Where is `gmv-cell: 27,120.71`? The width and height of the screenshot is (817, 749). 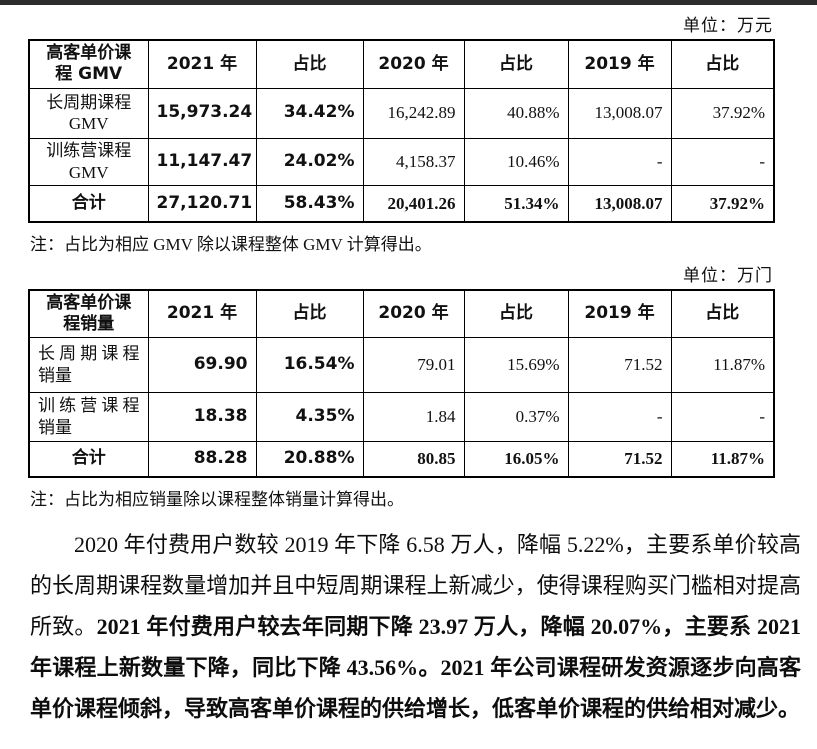
gmv-cell: 27,120.71 is located at coordinates (202, 203).